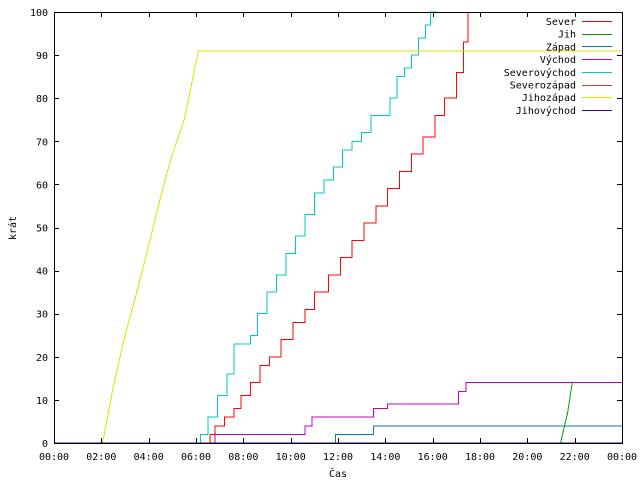 Image resolution: width=640 pixels, height=480 pixels. I want to click on series-line-vychod, so click(338, 413).